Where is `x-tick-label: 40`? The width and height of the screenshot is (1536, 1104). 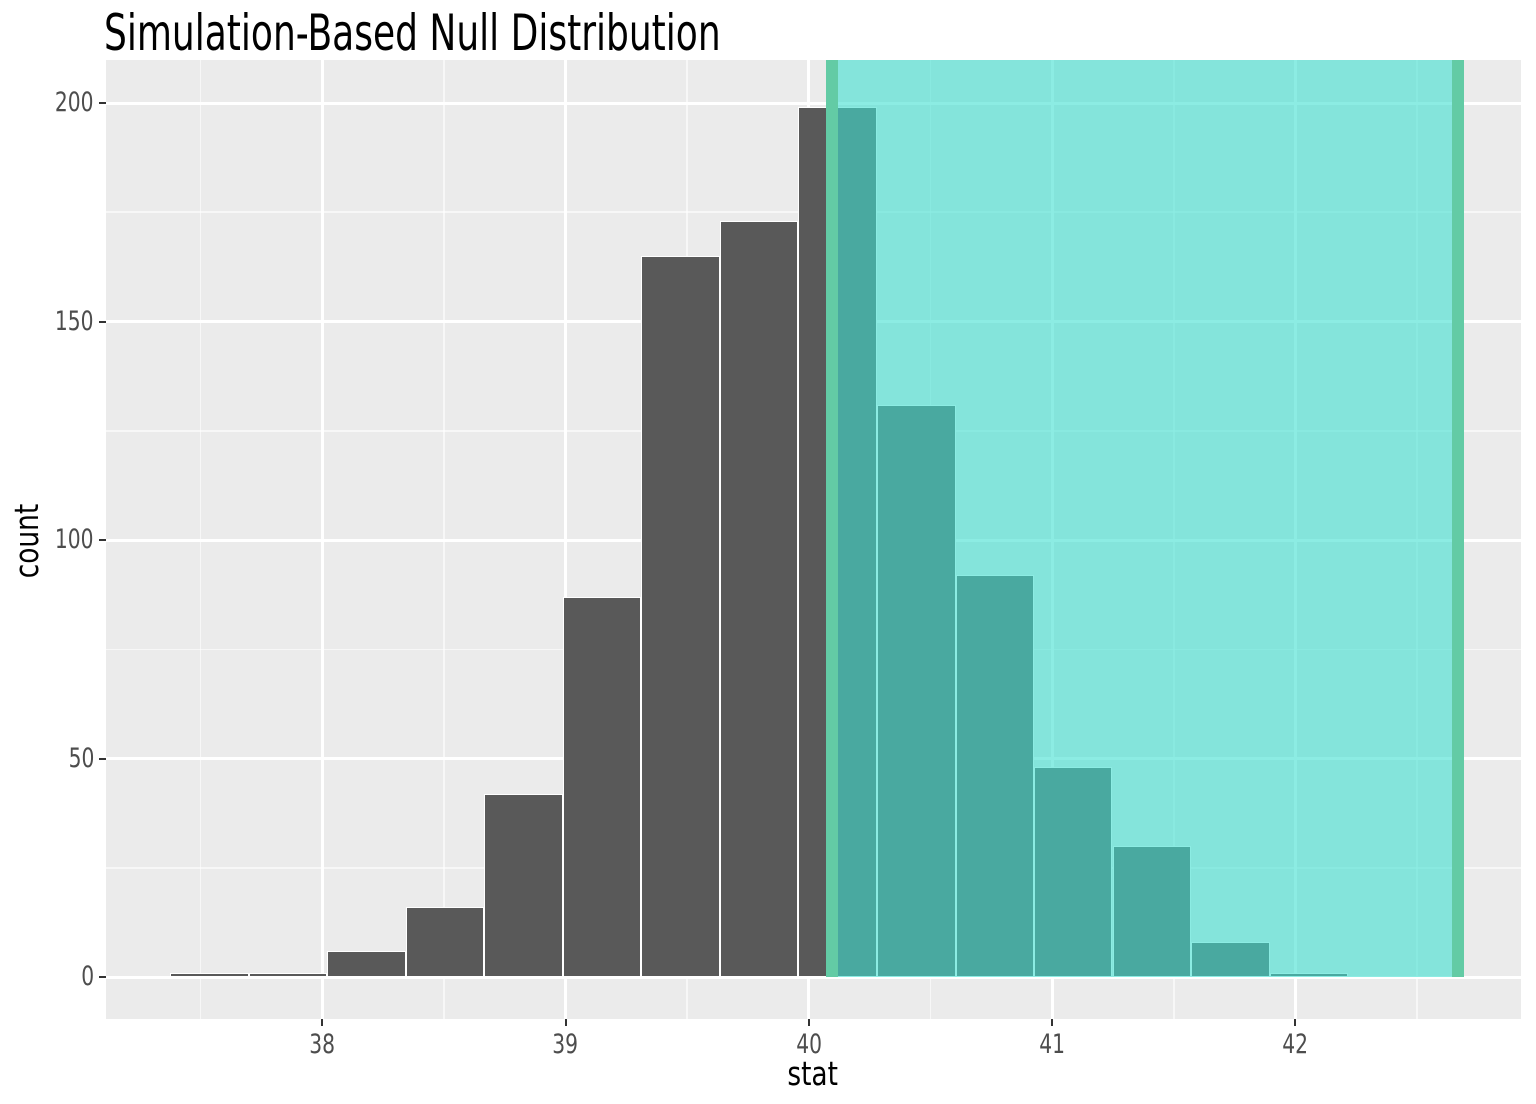 x-tick-label: 40 is located at coordinates (809, 1045).